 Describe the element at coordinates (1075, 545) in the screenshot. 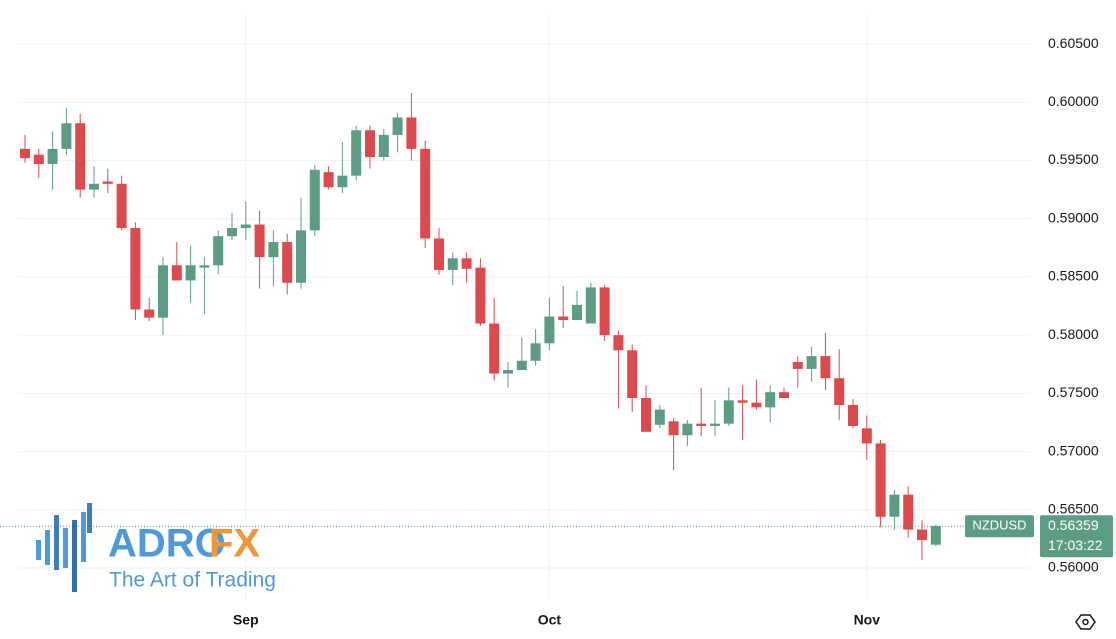

I see `countdown-label: 17:03:22` at that location.